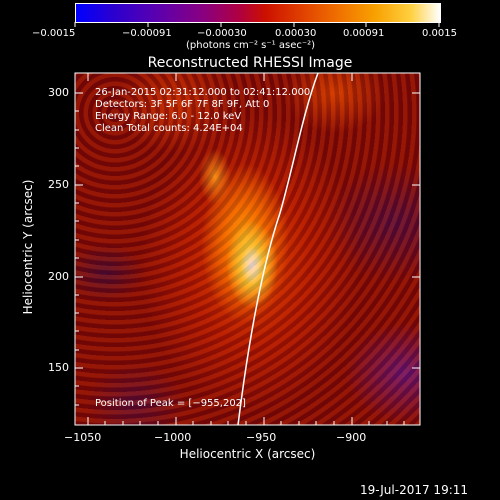 The image size is (500, 500). I want to click on colorbar-tick-label: −0.0015, so click(54, 33).